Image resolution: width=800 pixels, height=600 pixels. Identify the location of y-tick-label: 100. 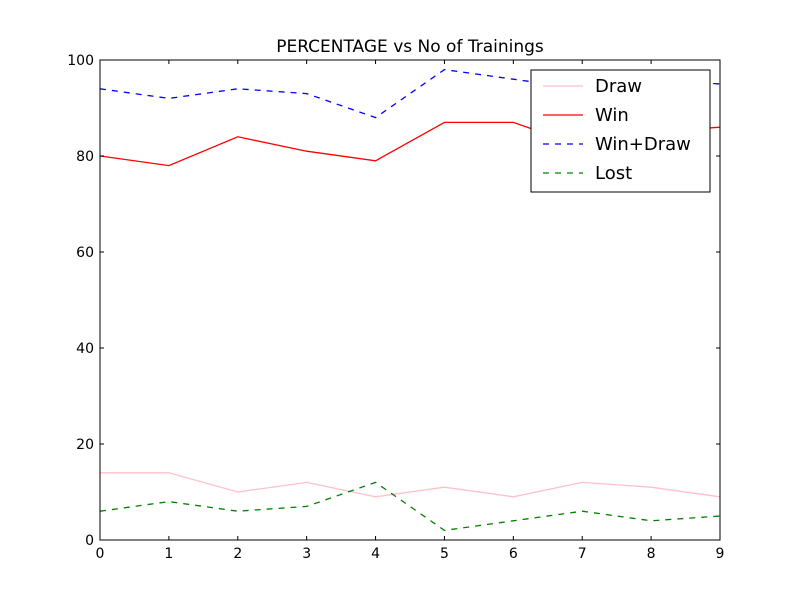
(80, 61).